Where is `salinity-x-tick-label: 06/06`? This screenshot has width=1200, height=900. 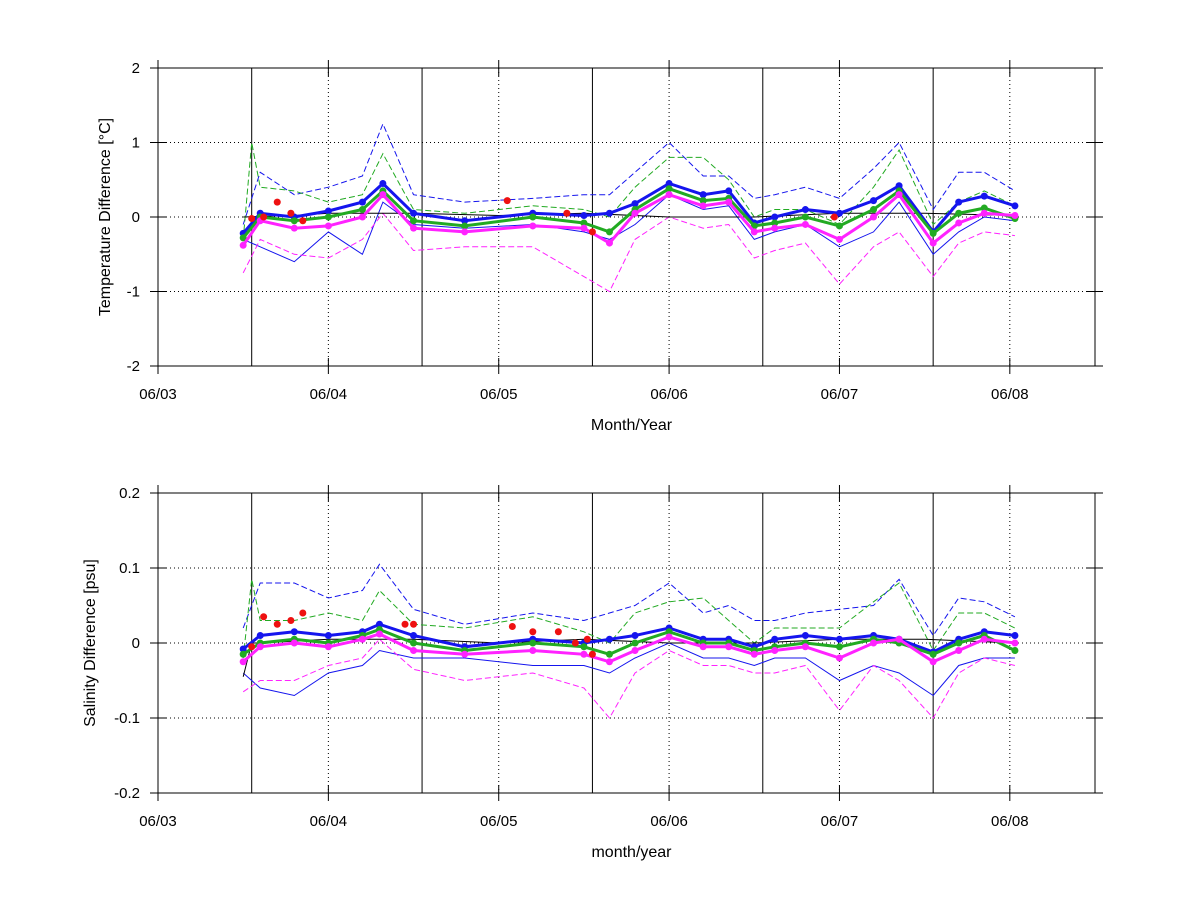
salinity-x-tick-label: 06/06 is located at coordinates (669, 821).